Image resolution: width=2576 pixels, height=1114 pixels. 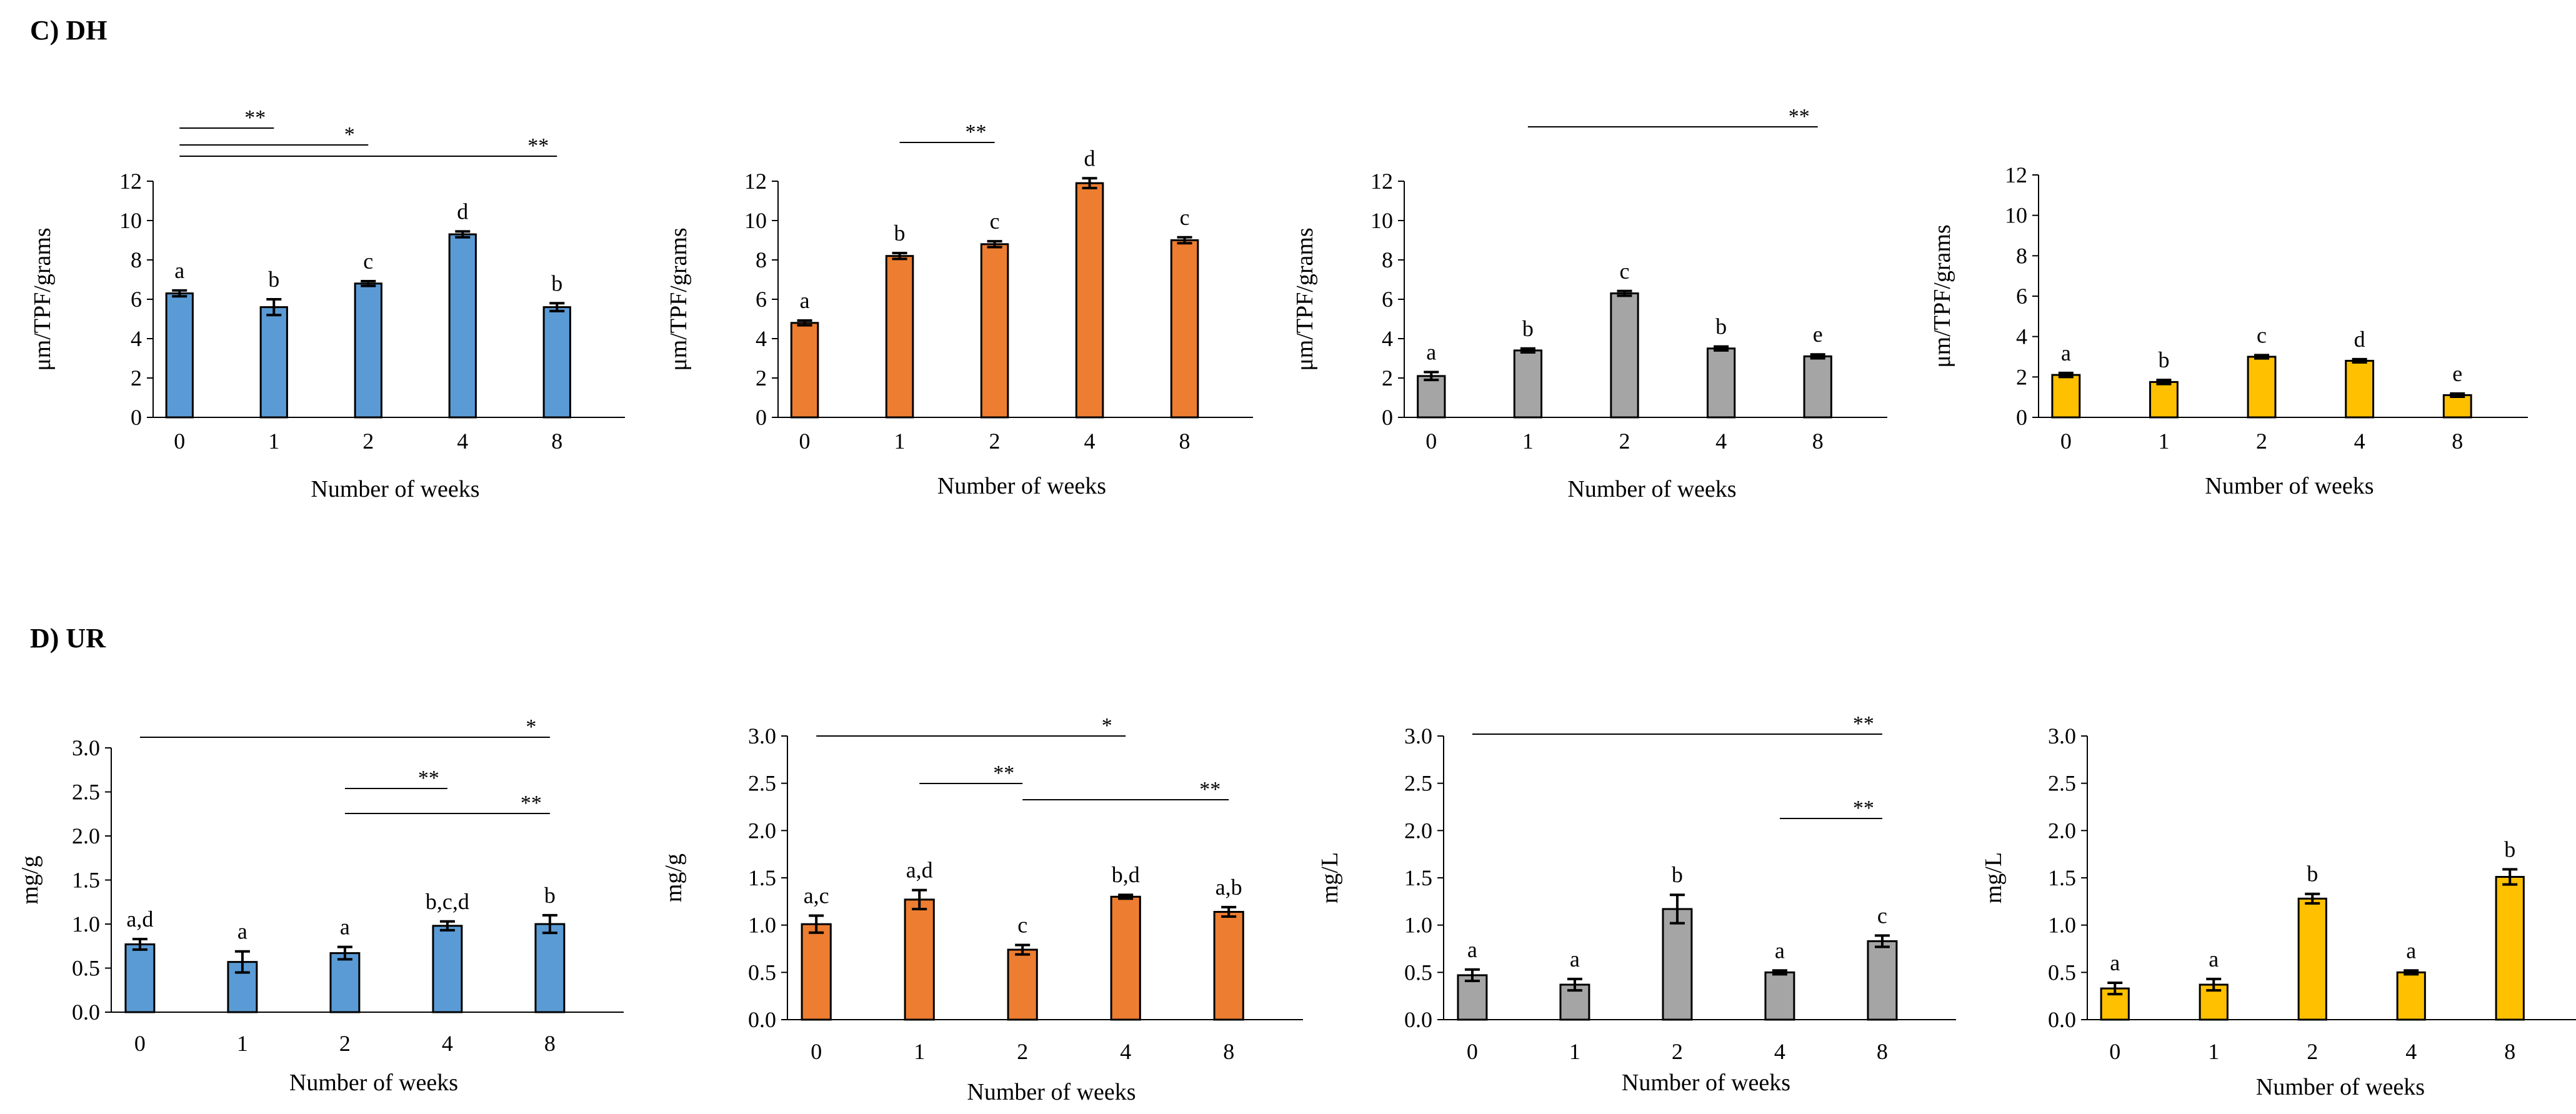 What do you see at coordinates (462, 212) in the screenshot?
I see `significance-letter: d` at bounding box center [462, 212].